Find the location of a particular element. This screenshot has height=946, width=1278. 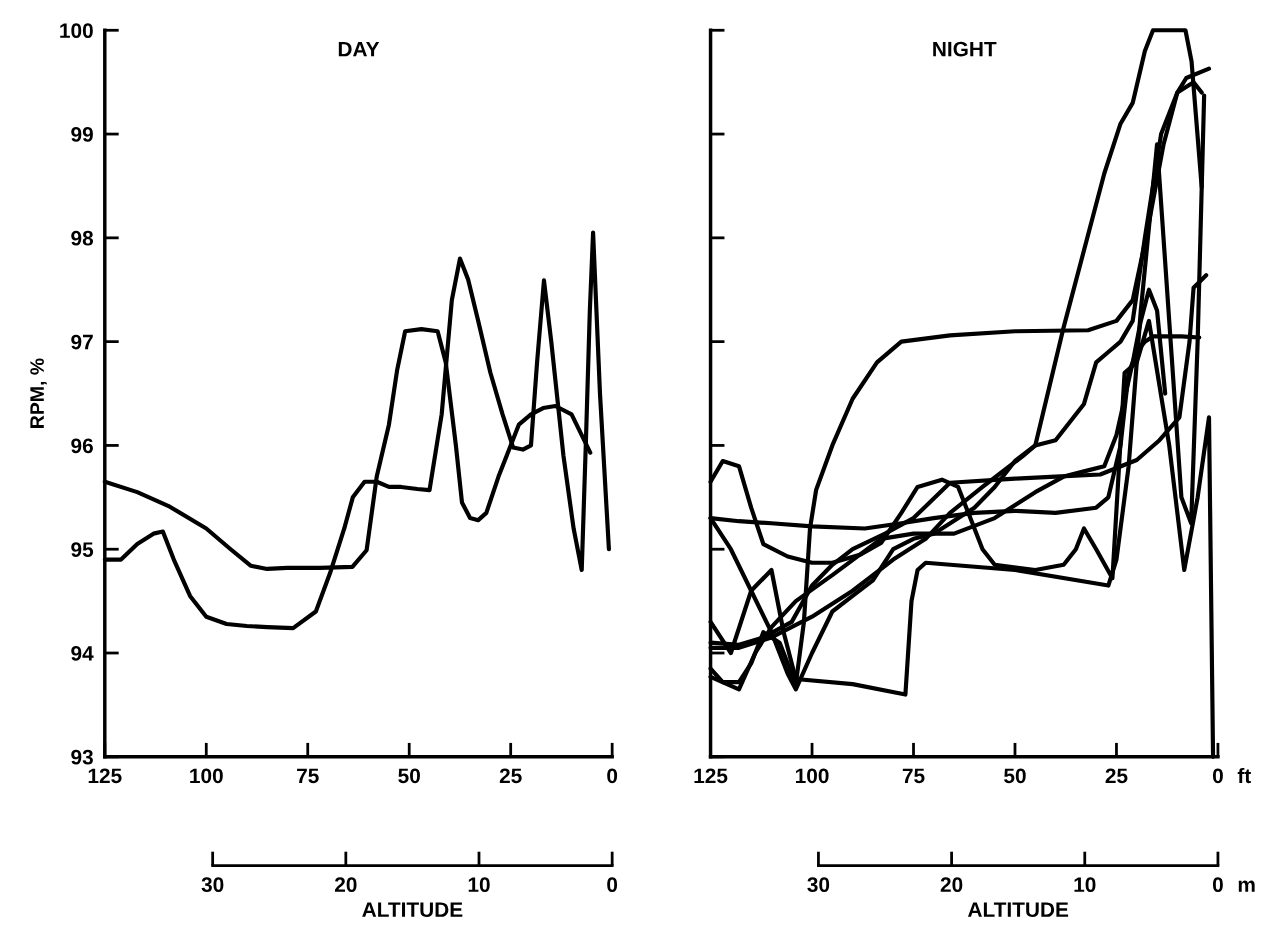

y-axis-title: RPM, % is located at coordinates (38, 393).